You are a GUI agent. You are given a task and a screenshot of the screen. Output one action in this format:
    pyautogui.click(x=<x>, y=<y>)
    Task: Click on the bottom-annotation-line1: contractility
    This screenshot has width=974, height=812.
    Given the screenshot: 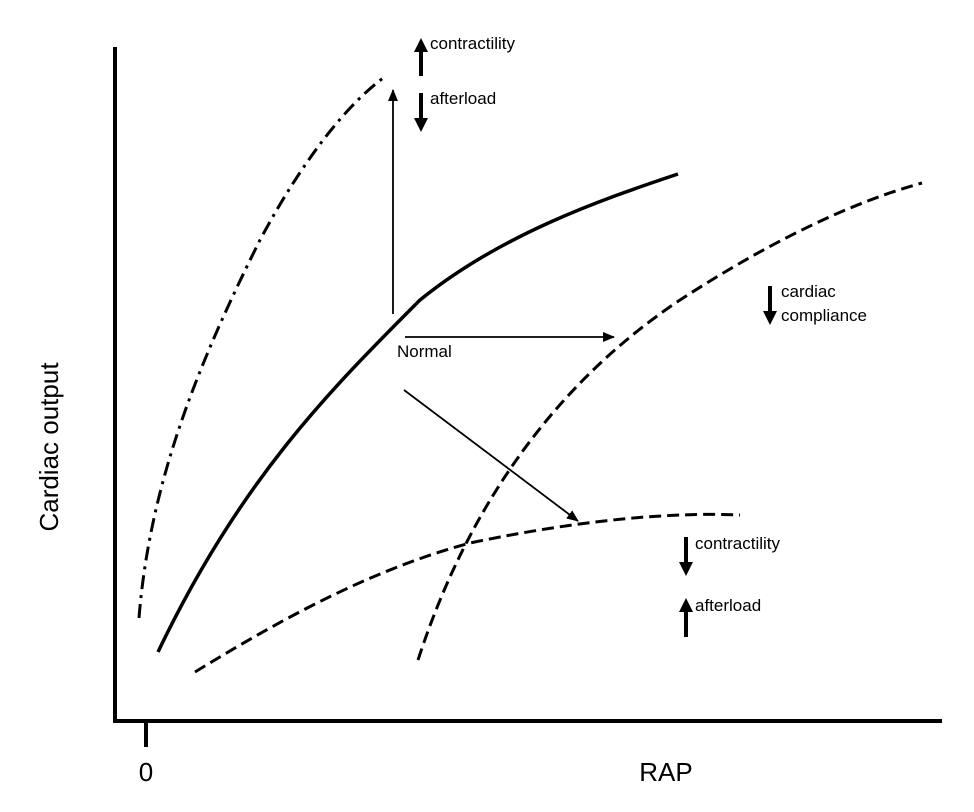 What is the action you would take?
    pyautogui.click(x=738, y=543)
    